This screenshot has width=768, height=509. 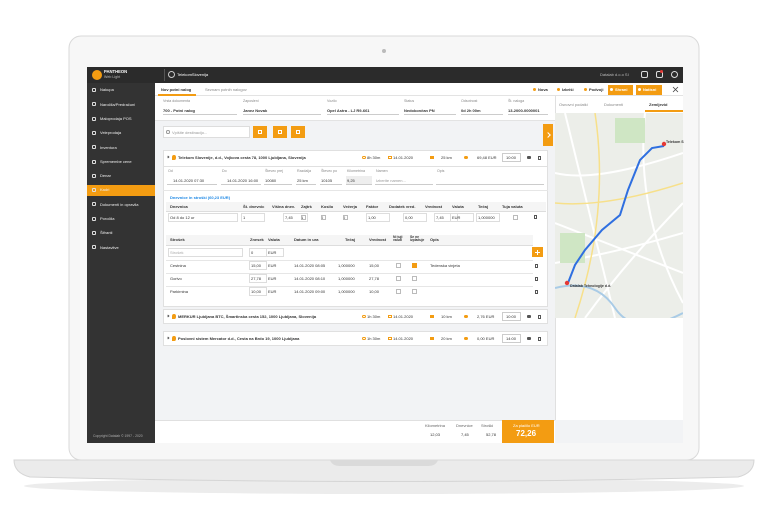 I want to click on menu-item: Inventura, so click(x=108, y=147).